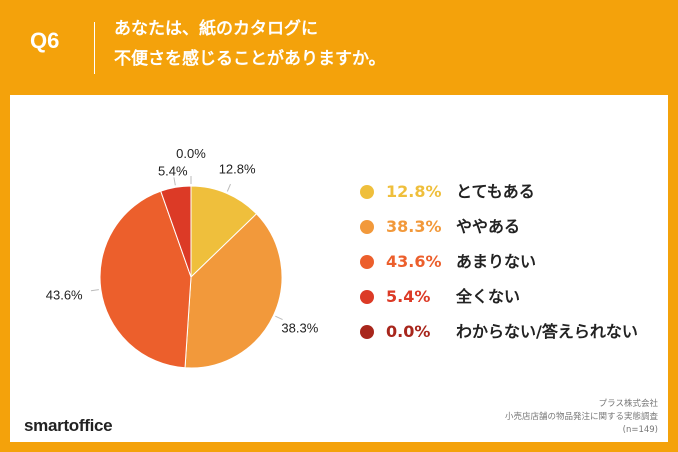  I want to click on legend-label-1: ややある, so click(488, 226).